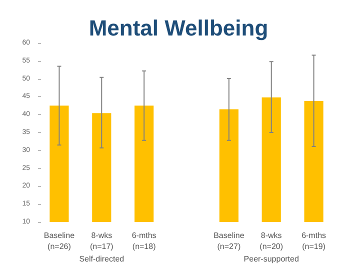 The width and height of the screenshot is (357, 276). Describe the element at coordinates (144, 241) in the screenshot. I see `x-tick-label: 6-mths (n=18)` at that location.